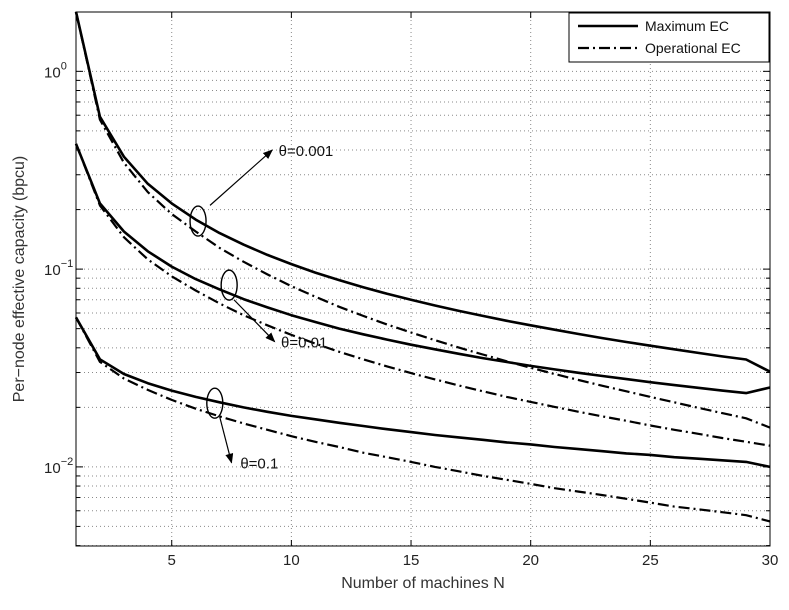 The height and width of the screenshot is (610, 789). What do you see at coordinates (693, 48) in the screenshot?
I see `legend-label-operational: Operational EC` at bounding box center [693, 48].